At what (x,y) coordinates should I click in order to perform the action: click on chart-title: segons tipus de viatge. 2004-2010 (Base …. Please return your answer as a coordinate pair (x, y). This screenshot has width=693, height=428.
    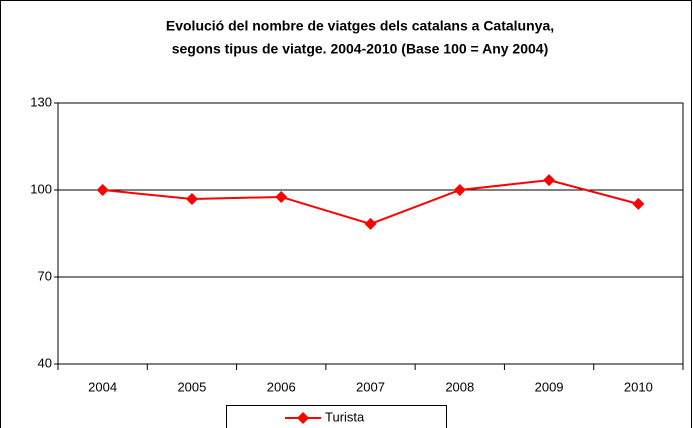
    Looking at the image, I should click on (360, 49).